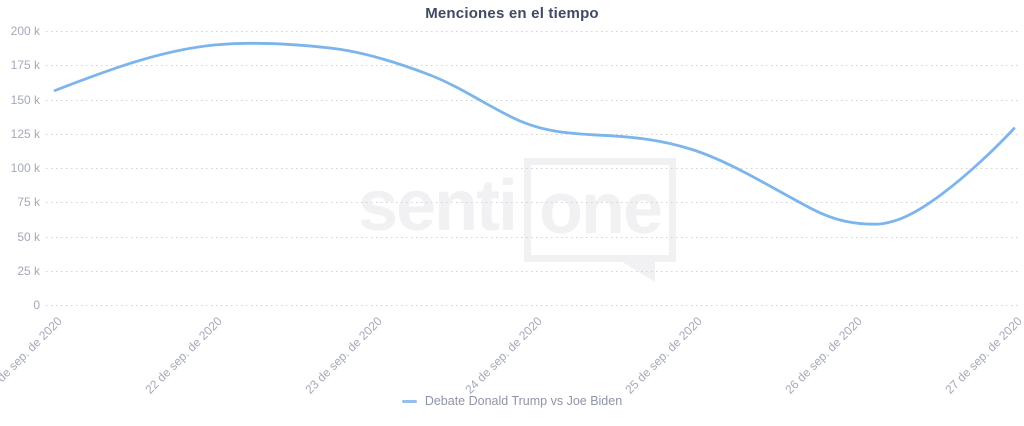  I want to click on y-axis-label: 75 k, so click(28, 202).